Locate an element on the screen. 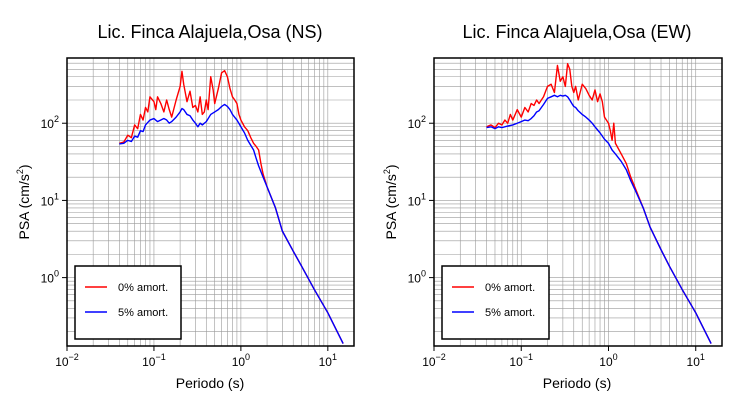 The width and height of the screenshot is (730, 400). chart-title: Lic. Finca Alajuela,Osa (EW) is located at coordinates (576, 32).